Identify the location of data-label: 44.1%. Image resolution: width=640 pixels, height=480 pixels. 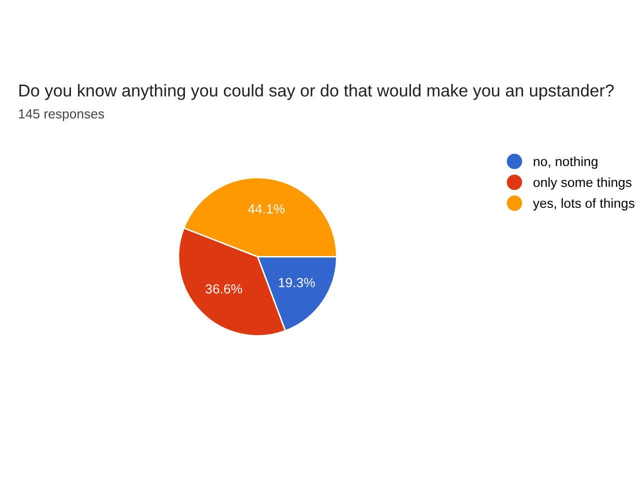
(266, 209).